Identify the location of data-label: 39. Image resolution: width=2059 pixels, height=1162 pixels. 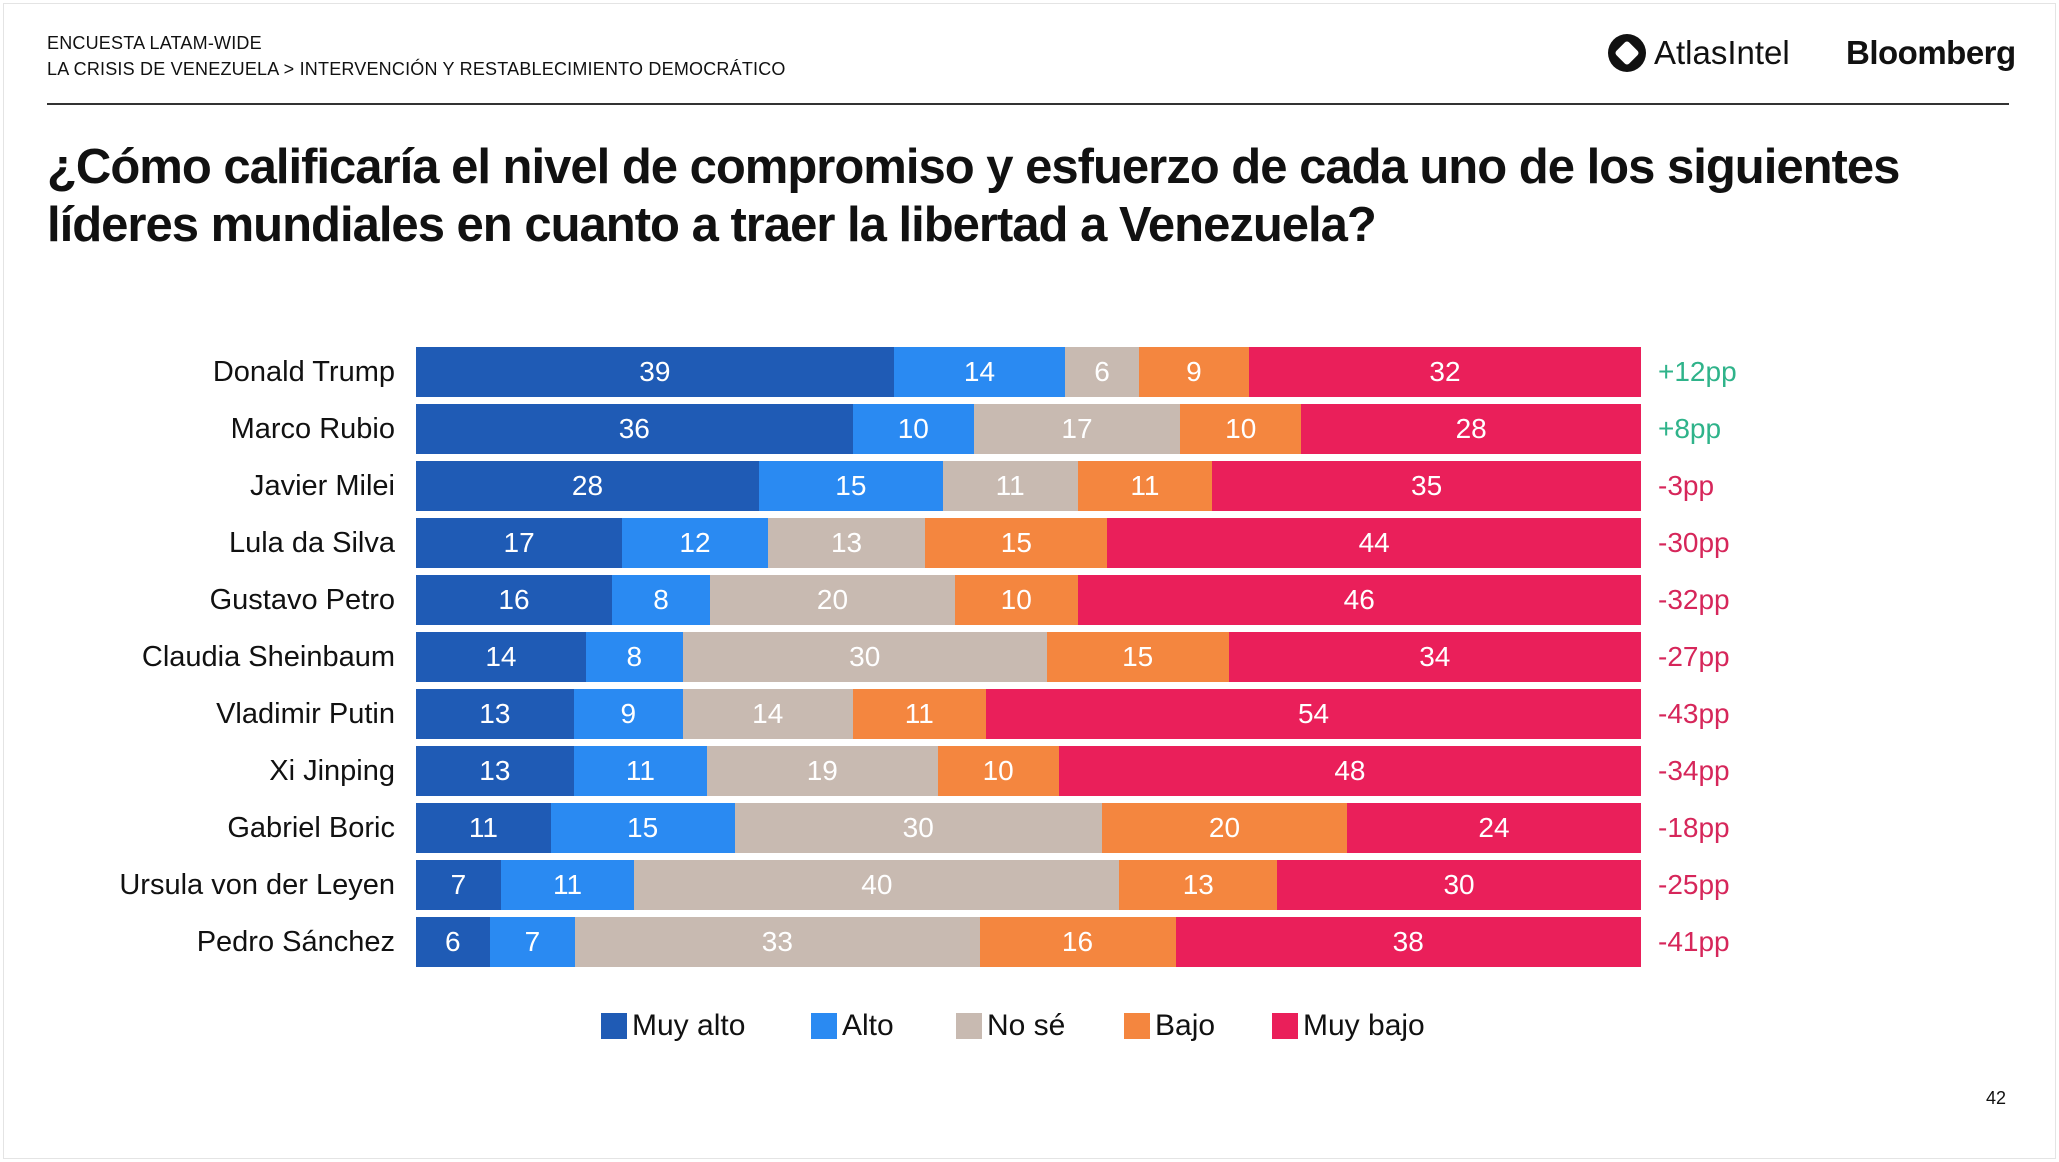
(655, 371).